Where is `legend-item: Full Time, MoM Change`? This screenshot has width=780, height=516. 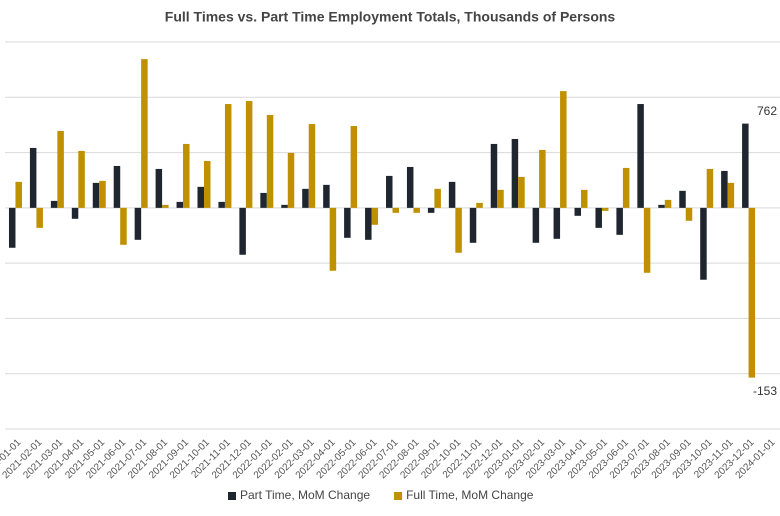
legend-item: Full Time, MoM Change is located at coordinates (464, 495).